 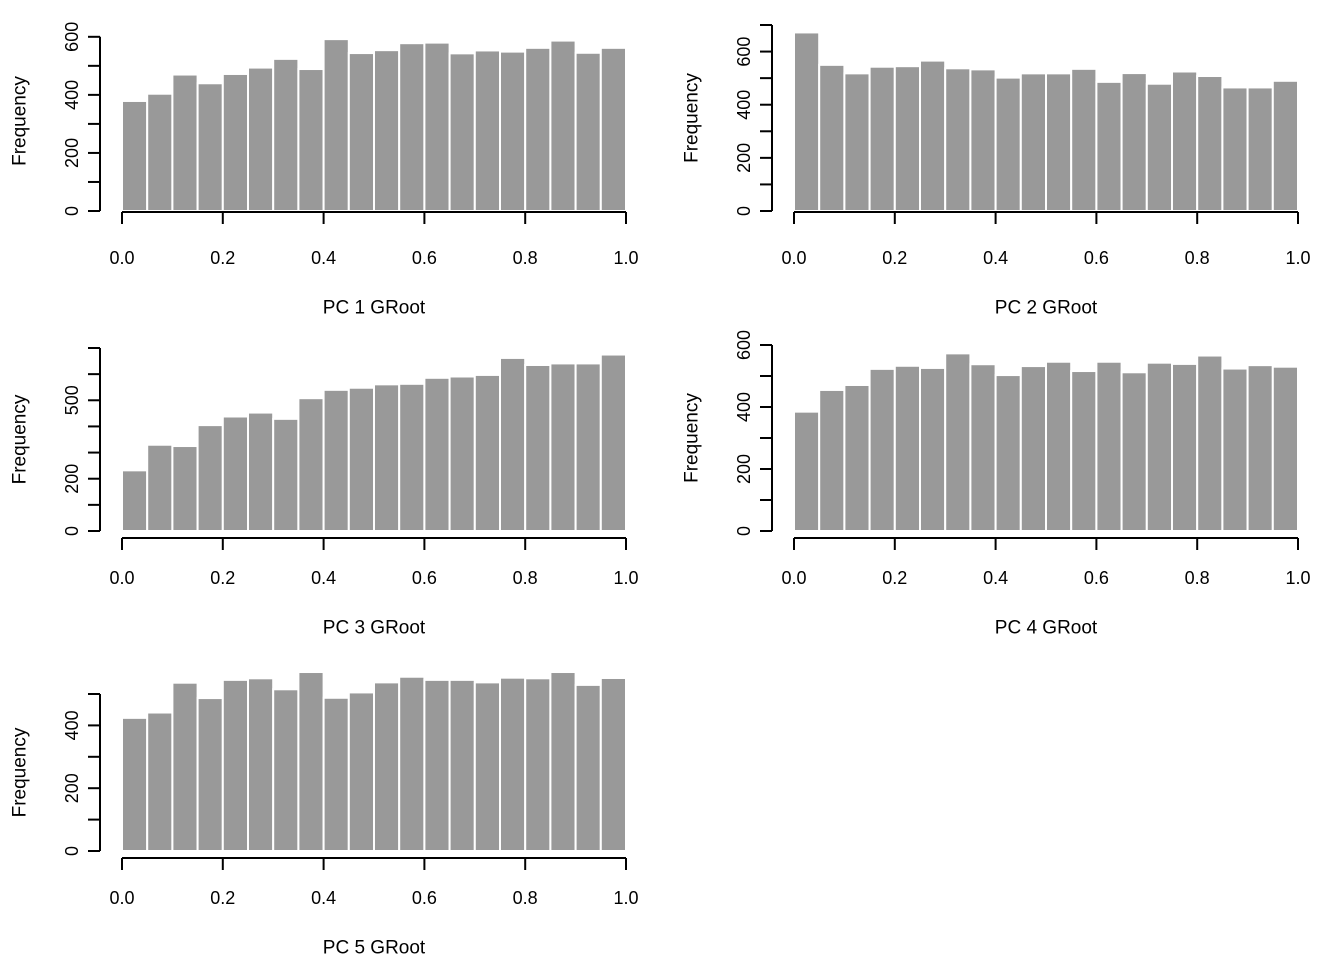 What do you see at coordinates (374, 308) in the screenshot?
I see `x-axis-title: PC 1 GRoot` at bounding box center [374, 308].